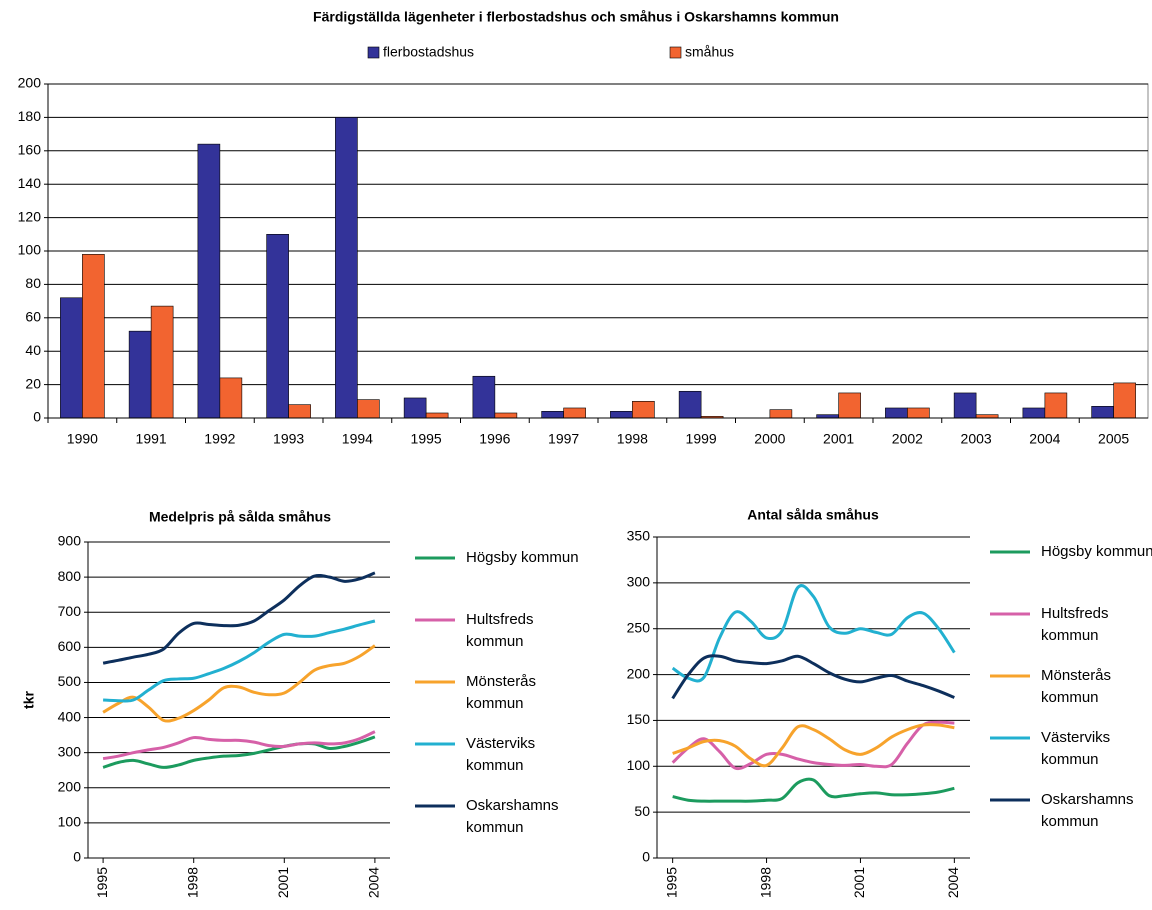 This screenshot has width=1152, height=910. What do you see at coordinates (33, 350) in the screenshot?
I see `y-tick-label: 40` at bounding box center [33, 350].